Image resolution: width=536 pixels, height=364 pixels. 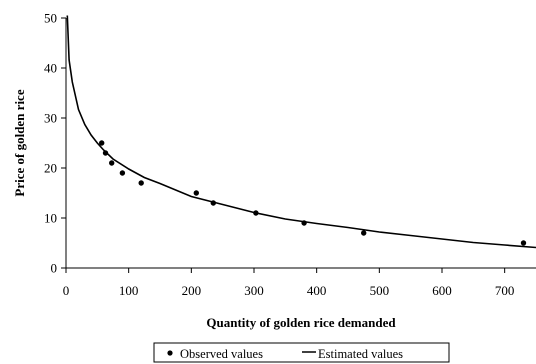 I want to click on y-tick-label: 20, so click(x=50, y=168).